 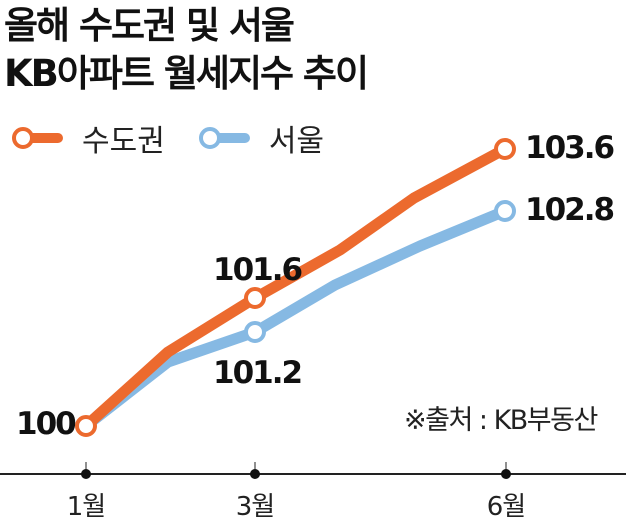 I want to click on label-metro-mar: 101.6, so click(x=258, y=270).